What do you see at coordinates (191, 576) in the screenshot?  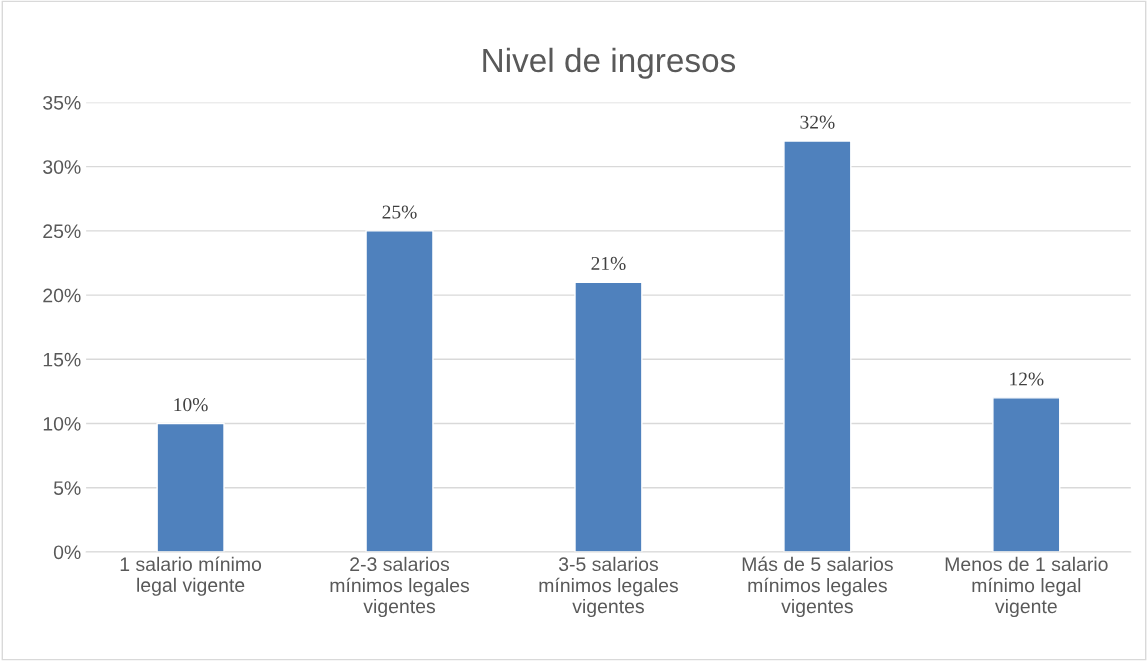 I see `x-tick-label: 1 salario mínimo legal vigente` at bounding box center [191, 576].